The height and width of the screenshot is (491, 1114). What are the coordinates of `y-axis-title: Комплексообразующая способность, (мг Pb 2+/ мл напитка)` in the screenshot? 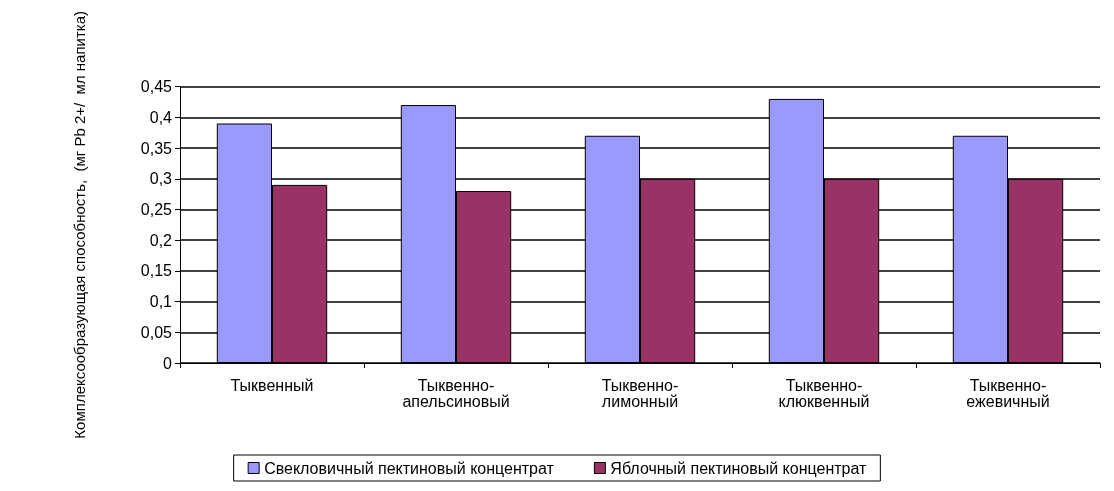 It's located at (79, 225).